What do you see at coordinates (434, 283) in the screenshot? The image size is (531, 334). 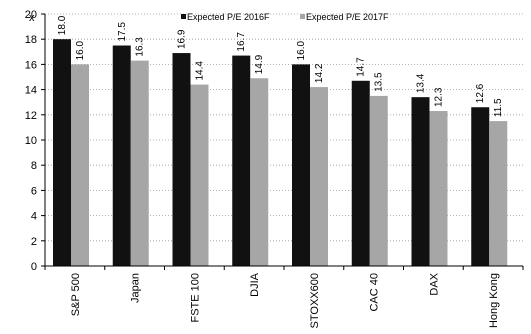 I see `x-tick-label: DAX` at bounding box center [434, 283].